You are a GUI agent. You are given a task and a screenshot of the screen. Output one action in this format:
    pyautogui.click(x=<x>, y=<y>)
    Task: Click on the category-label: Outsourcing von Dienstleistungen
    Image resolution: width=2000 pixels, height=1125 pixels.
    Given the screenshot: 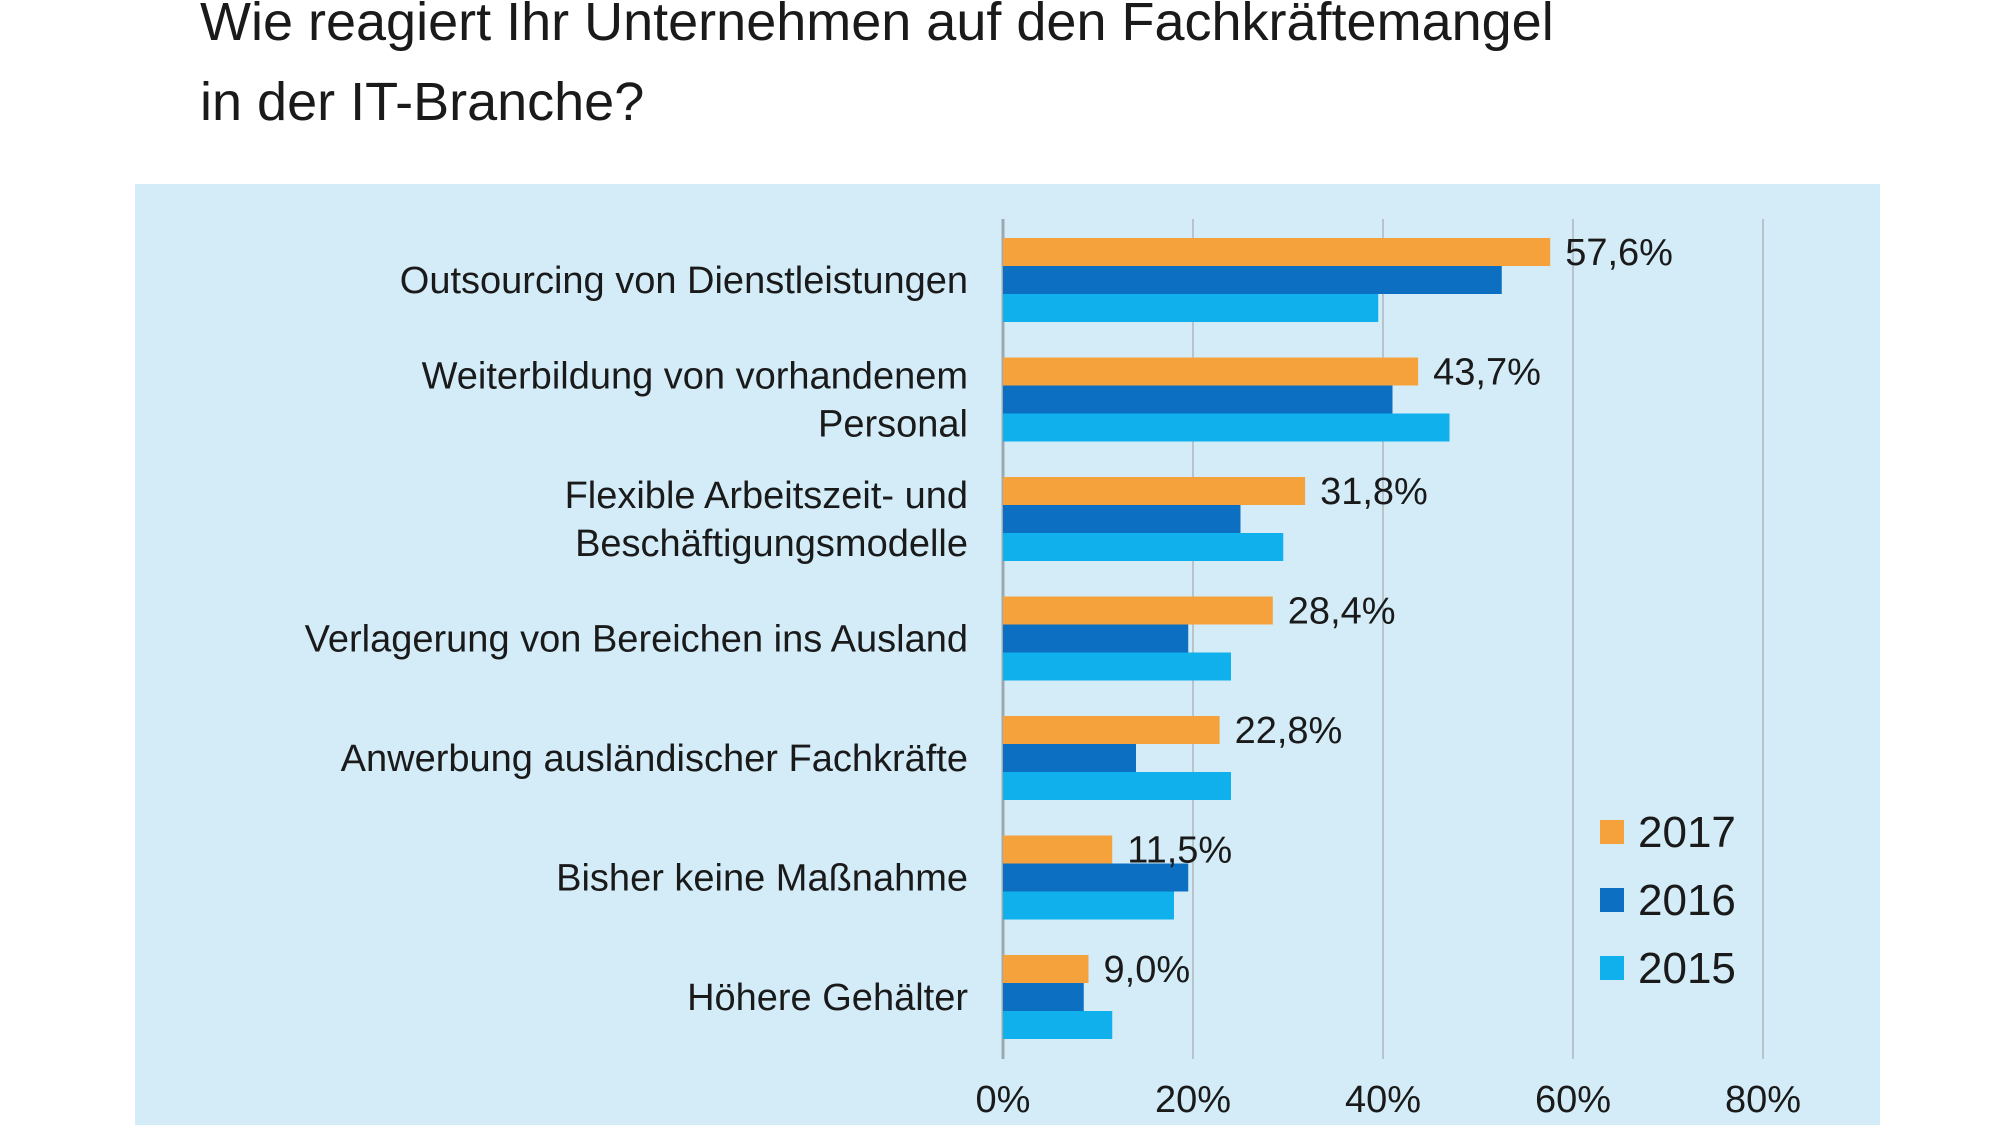 What is the action you would take?
    pyautogui.click(x=684, y=281)
    